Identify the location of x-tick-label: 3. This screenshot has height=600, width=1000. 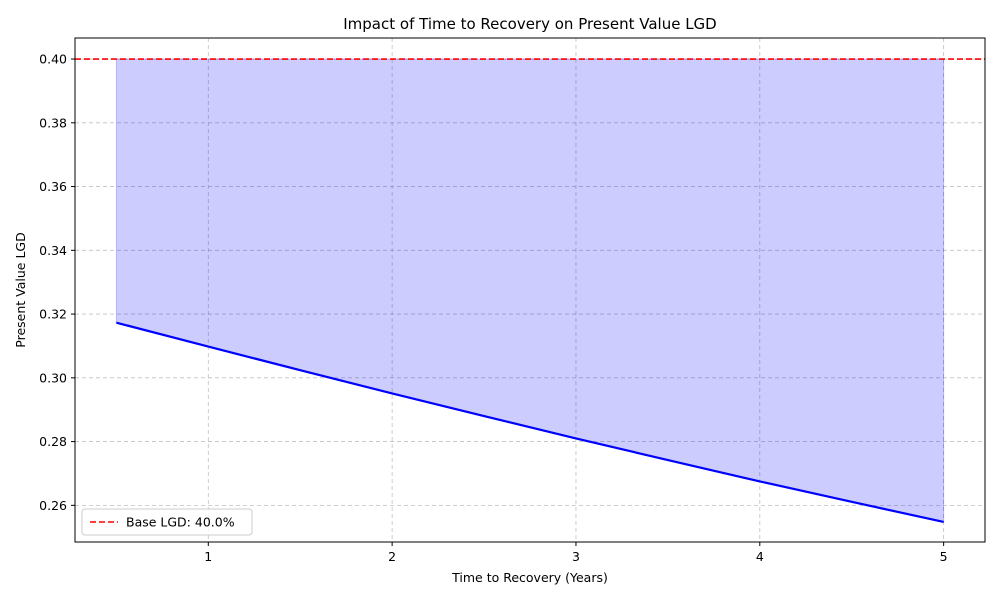
(576, 556).